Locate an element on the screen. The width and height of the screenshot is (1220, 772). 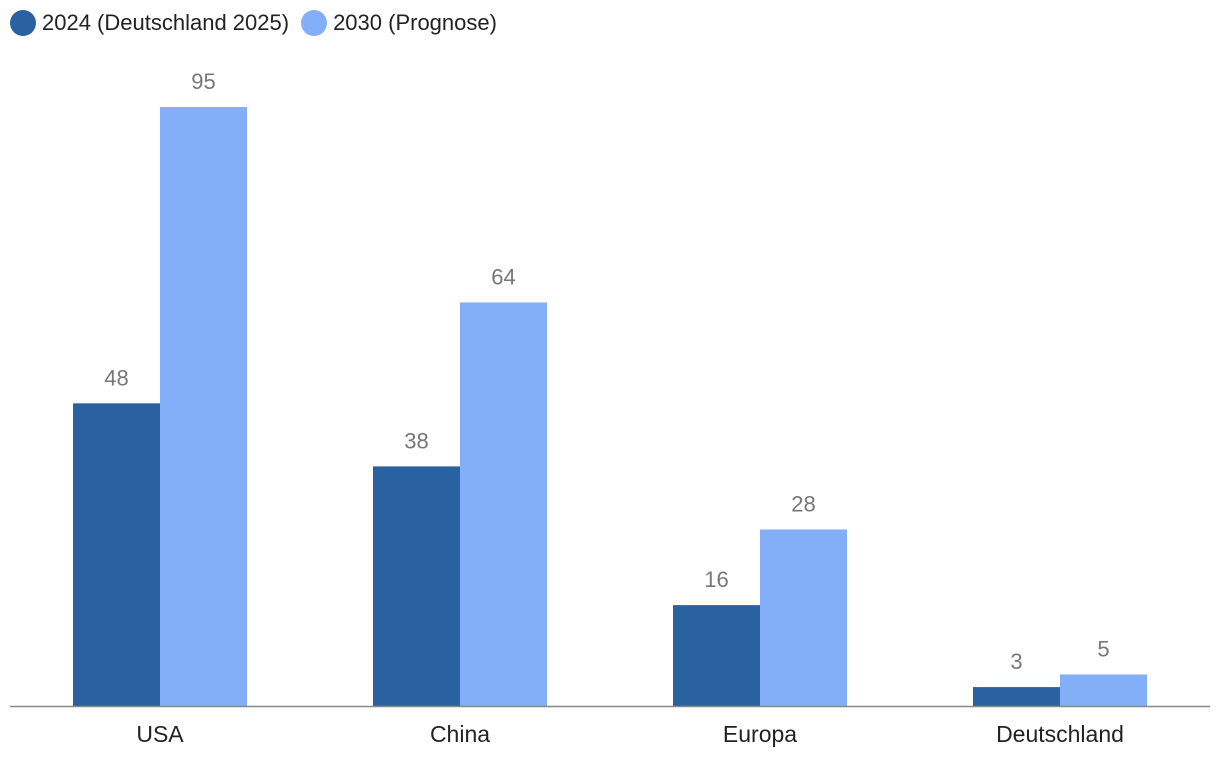
data-label-europa-series-2: 28 is located at coordinates (803, 503).